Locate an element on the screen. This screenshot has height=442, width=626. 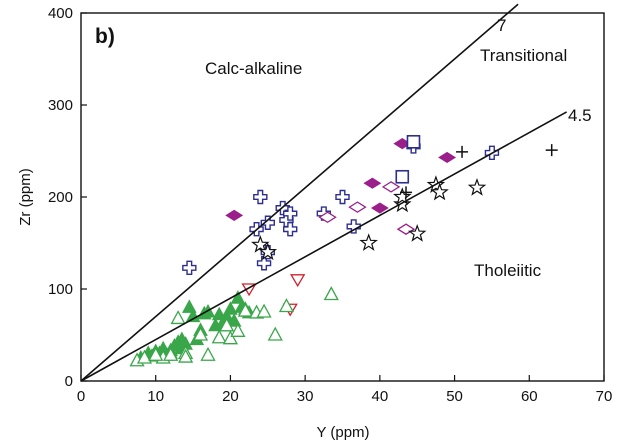
y-tick-label: 200 is located at coordinates (60, 197).